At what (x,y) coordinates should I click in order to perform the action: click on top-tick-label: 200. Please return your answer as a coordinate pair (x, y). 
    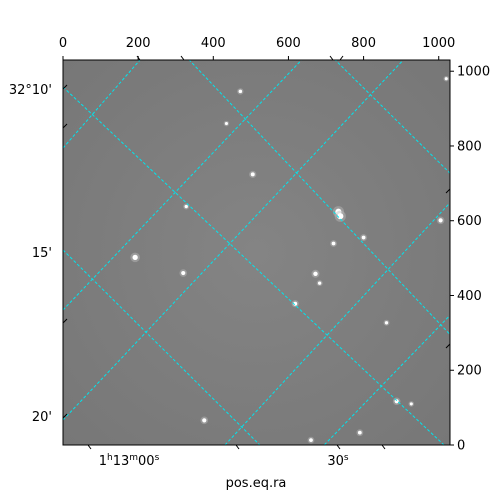
    Looking at the image, I should click on (138, 43).